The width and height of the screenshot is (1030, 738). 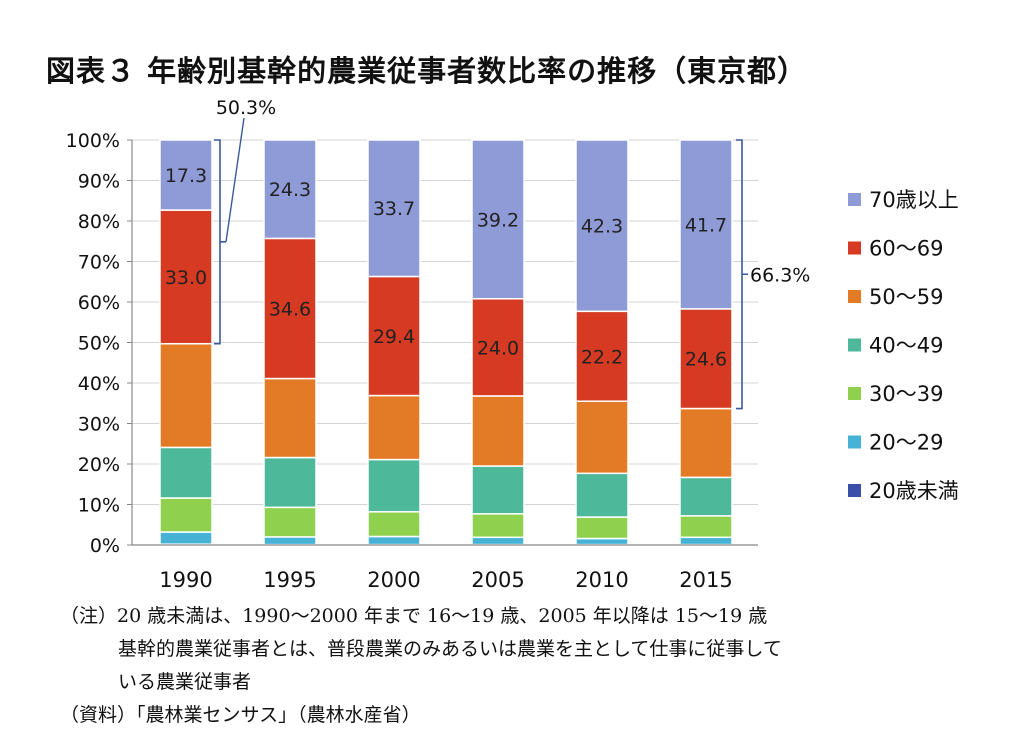 What do you see at coordinates (427, 71) in the screenshot?
I see `chart-title: 図表３ 年齢別基幹的農業従事者数比率の推移（東京都）` at bounding box center [427, 71].